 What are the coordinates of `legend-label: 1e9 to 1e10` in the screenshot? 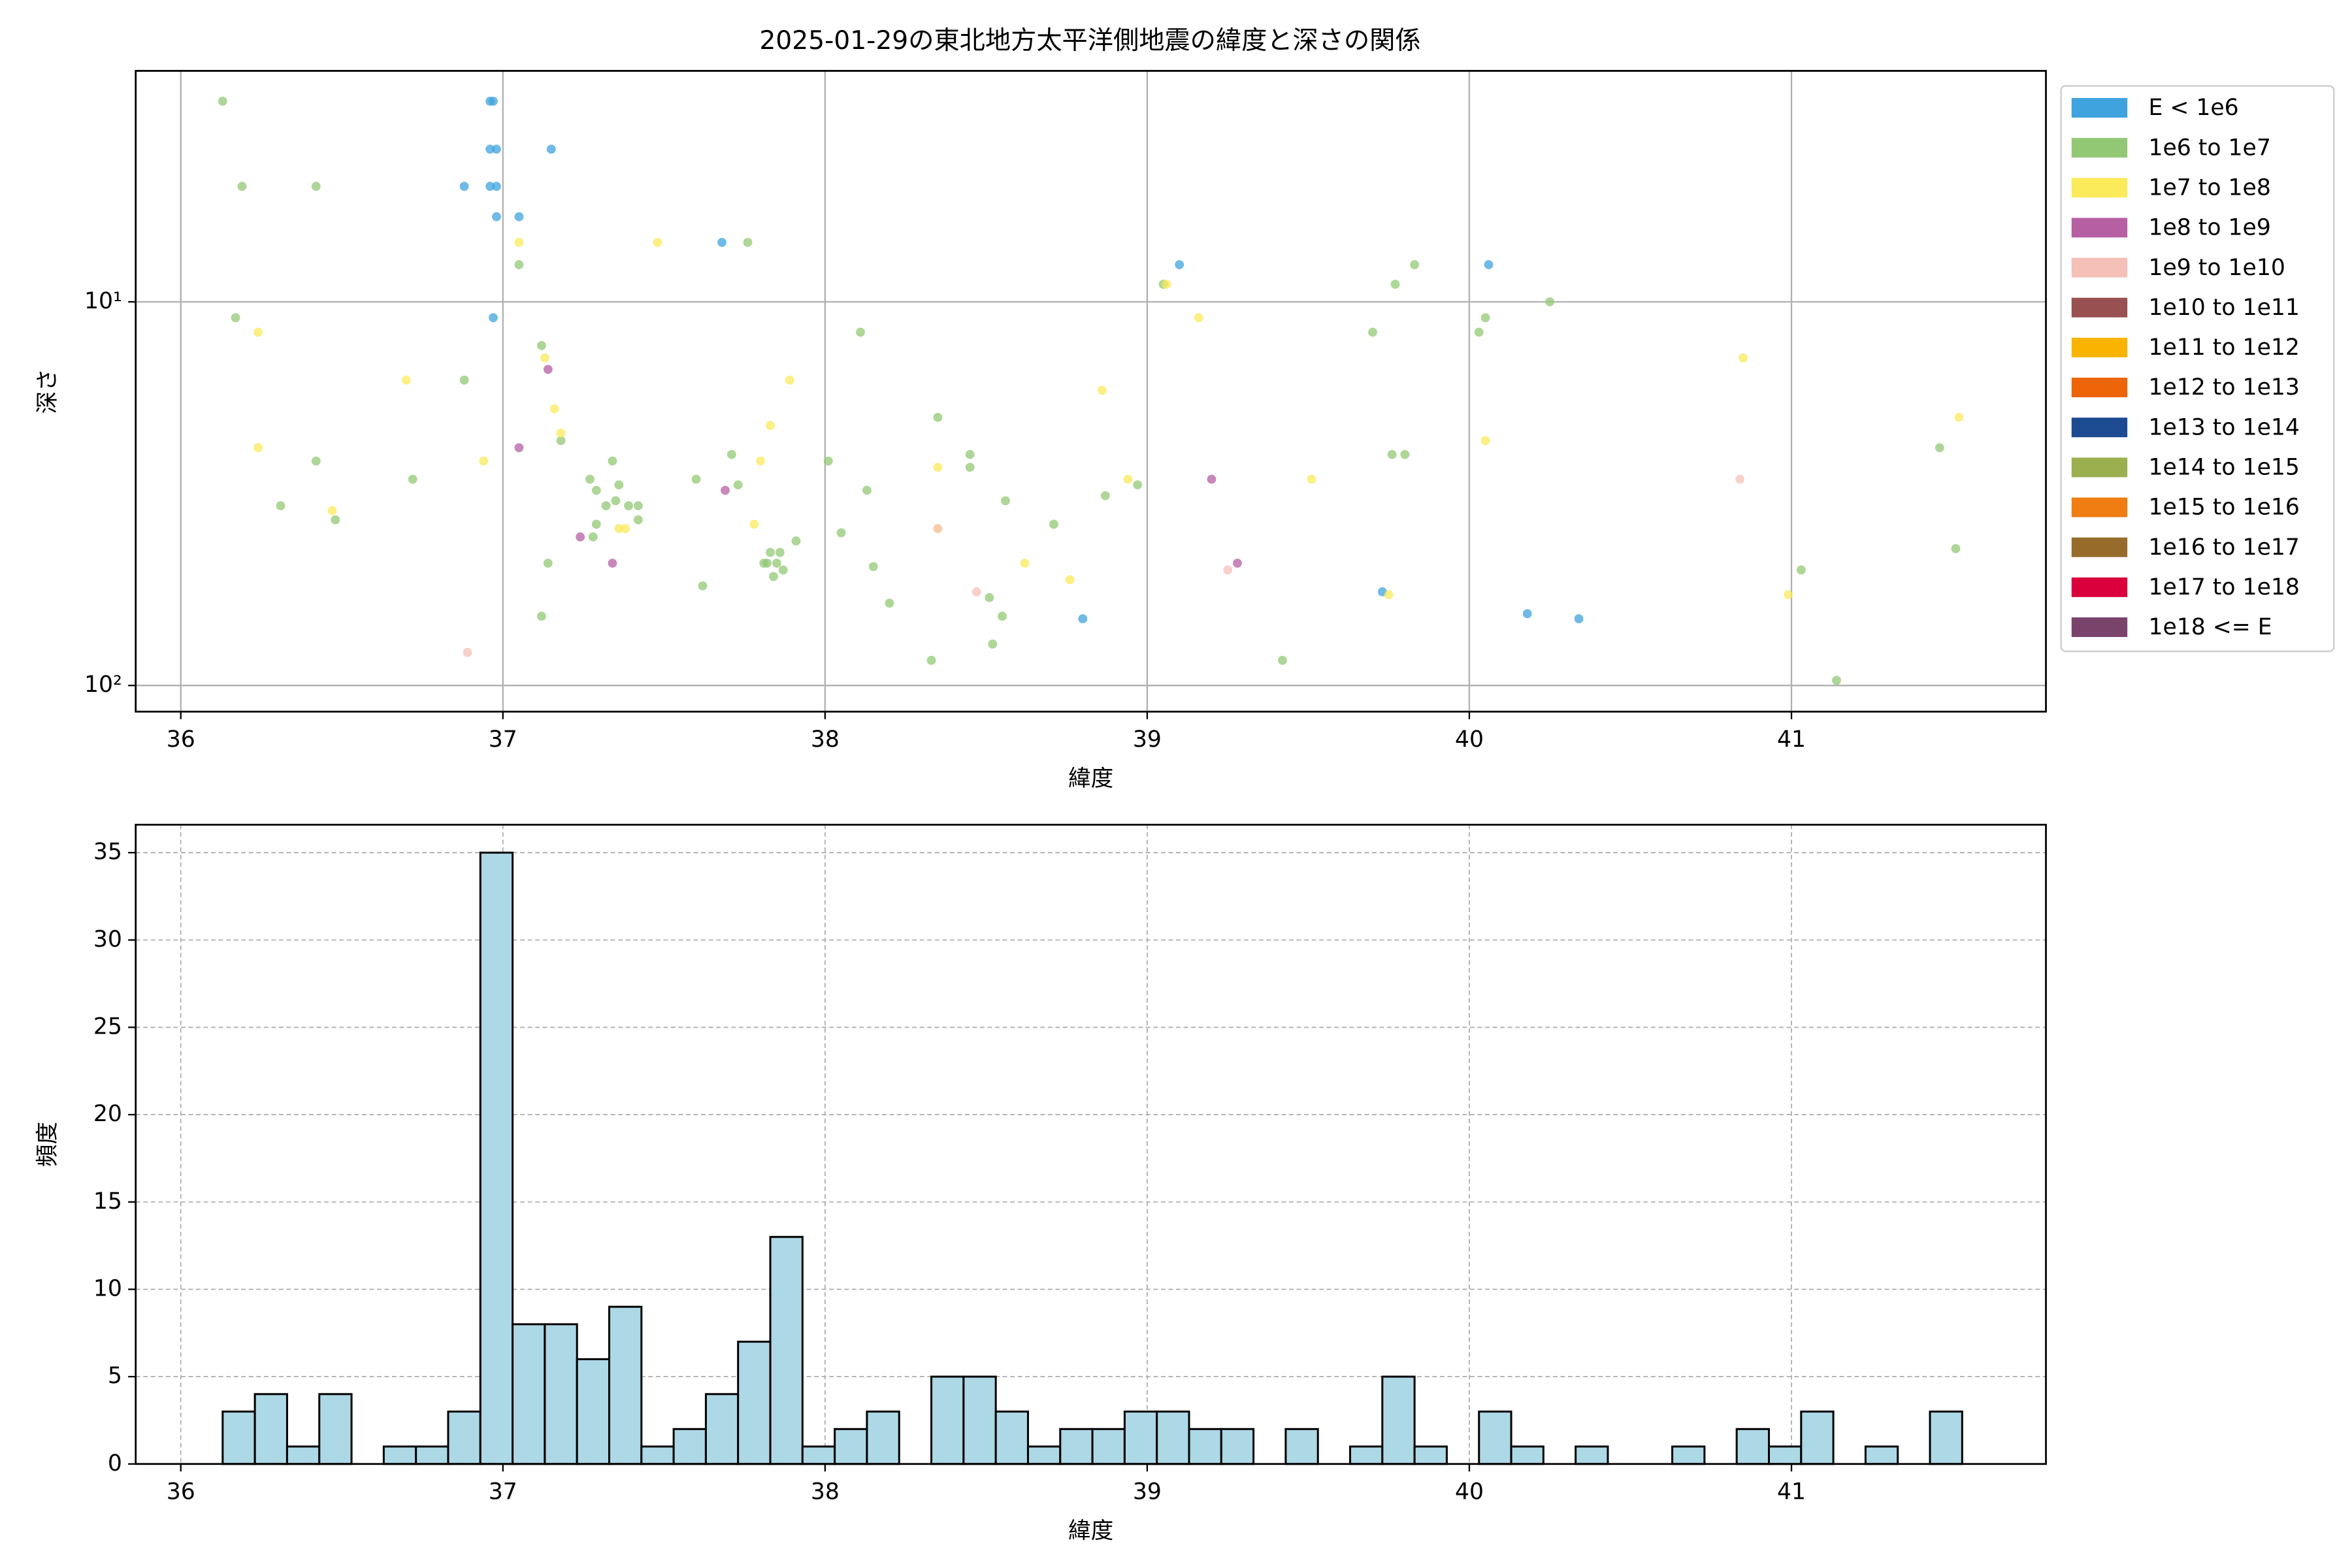 It's located at (2216, 268).